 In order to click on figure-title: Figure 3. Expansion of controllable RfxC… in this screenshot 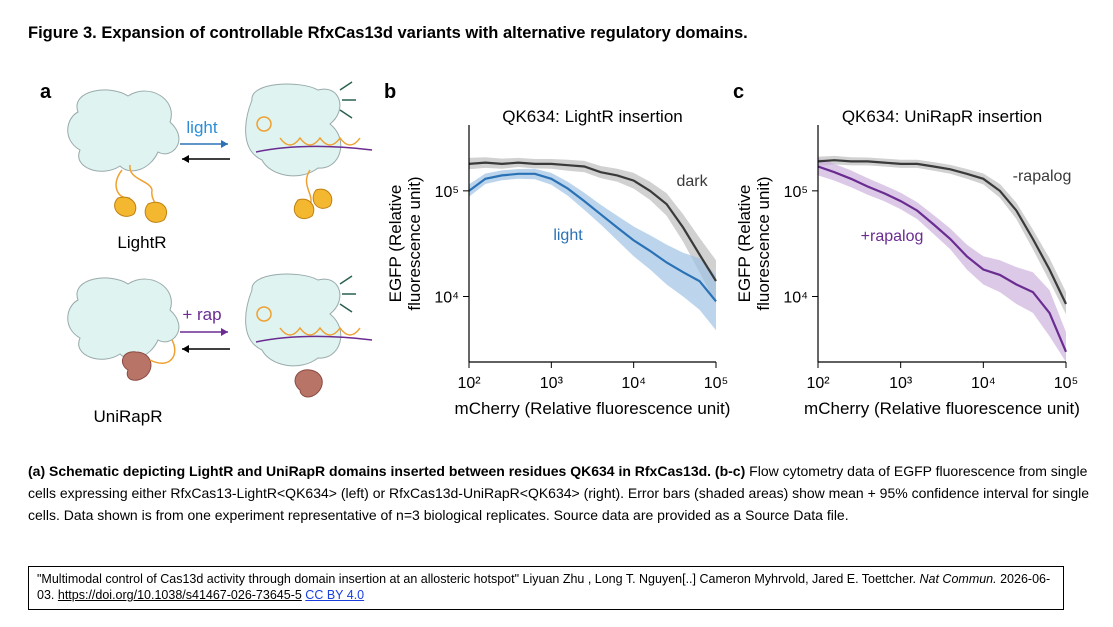, I will do `click(388, 33)`.